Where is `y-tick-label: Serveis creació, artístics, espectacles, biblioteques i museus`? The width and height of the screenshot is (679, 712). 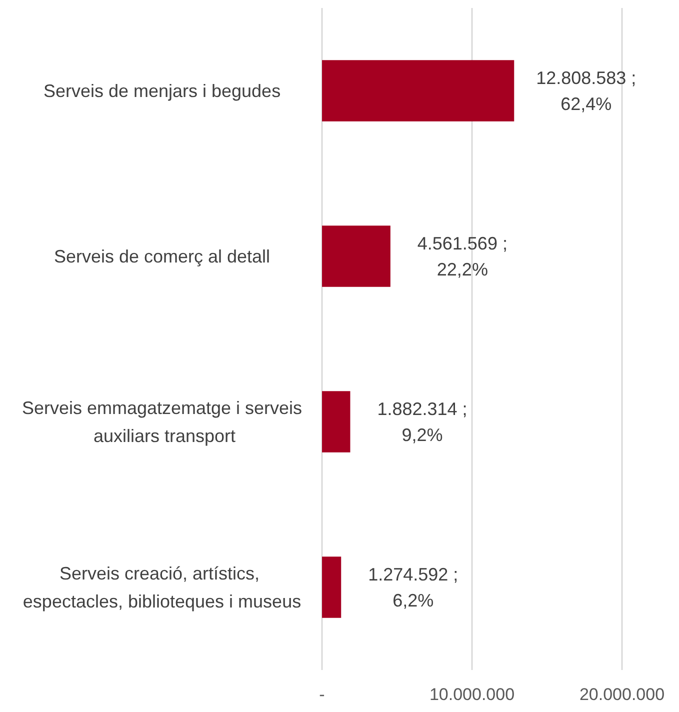 y-tick-label: Serveis creació, artístics, espectacles, biblioteques i museus is located at coordinates (162, 587).